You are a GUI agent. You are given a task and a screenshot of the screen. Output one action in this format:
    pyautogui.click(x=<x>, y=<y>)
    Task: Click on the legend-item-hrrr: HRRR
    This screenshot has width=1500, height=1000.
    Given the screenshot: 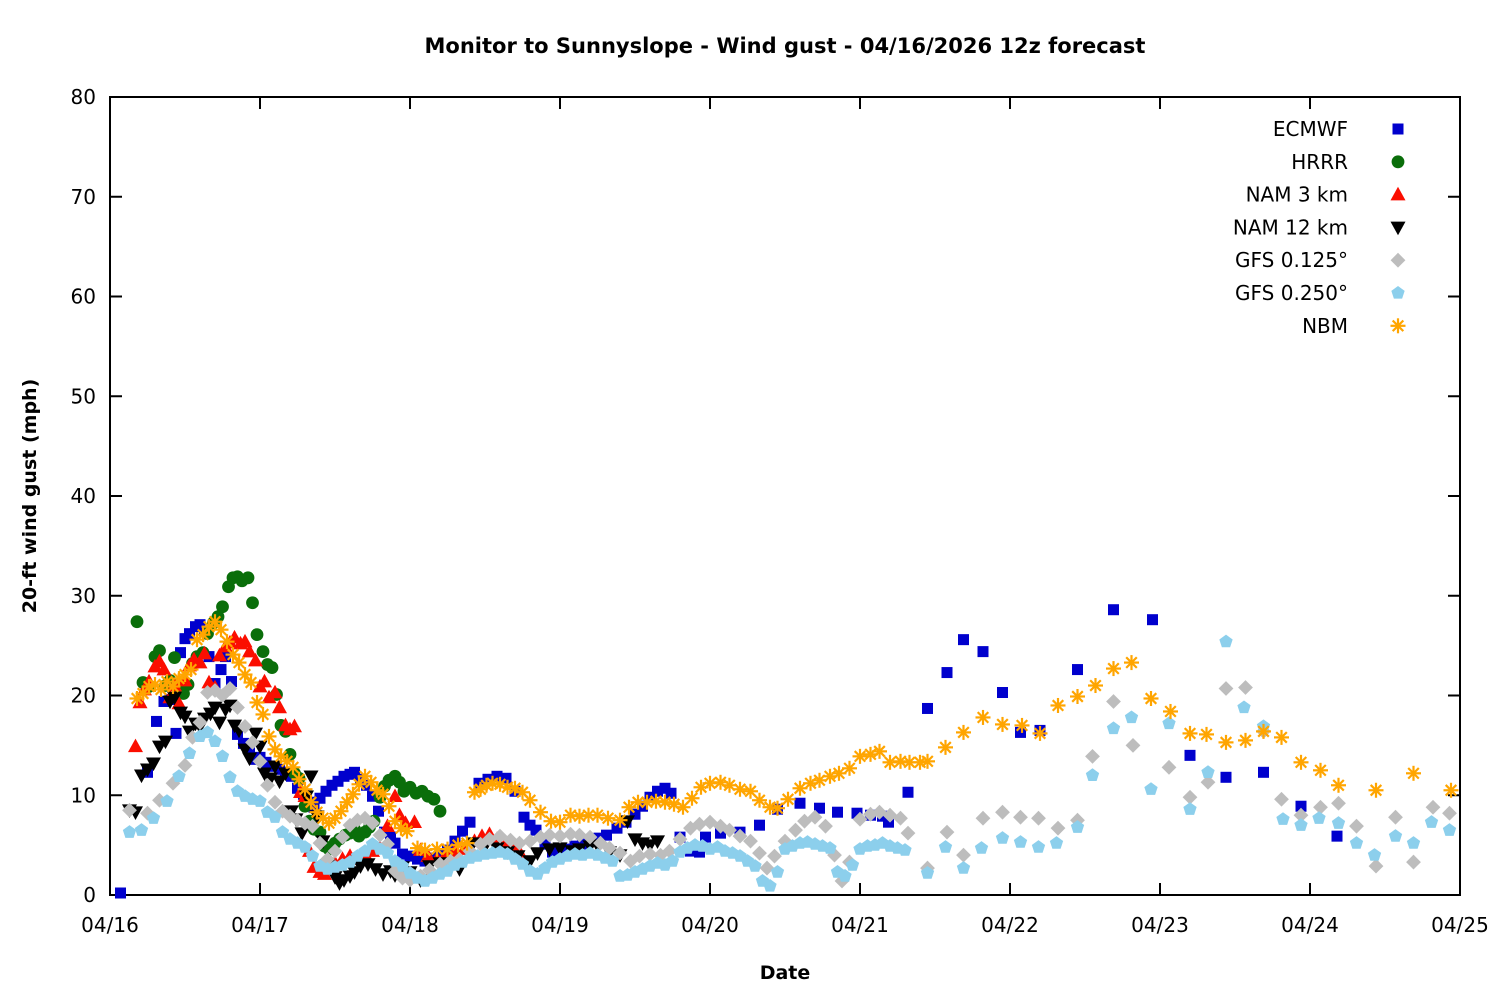 What is the action you would take?
    pyautogui.click(x=1348, y=162)
    